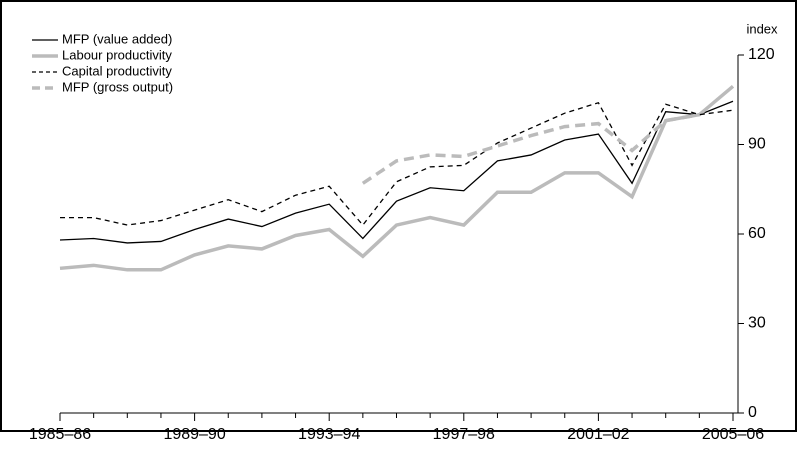 The width and height of the screenshot is (797, 464). What do you see at coordinates (194, 434) in the screenshot?
I see `x-tick-label: 1989–90` at bounding box center [194, 434].